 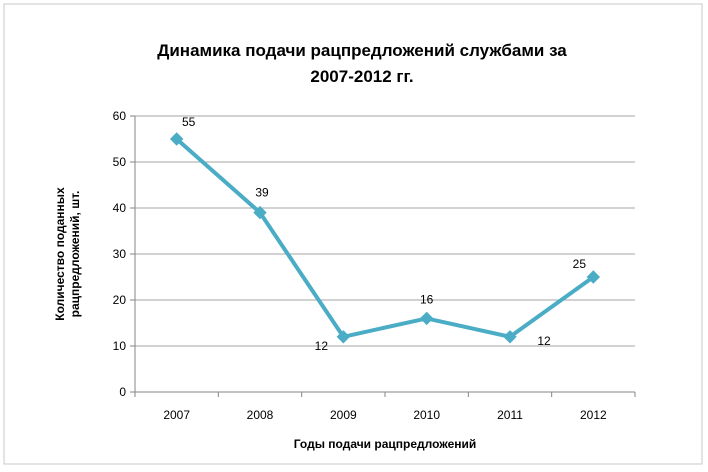 I want to click on y-tick-label: 30, so click(x=120, y=254).